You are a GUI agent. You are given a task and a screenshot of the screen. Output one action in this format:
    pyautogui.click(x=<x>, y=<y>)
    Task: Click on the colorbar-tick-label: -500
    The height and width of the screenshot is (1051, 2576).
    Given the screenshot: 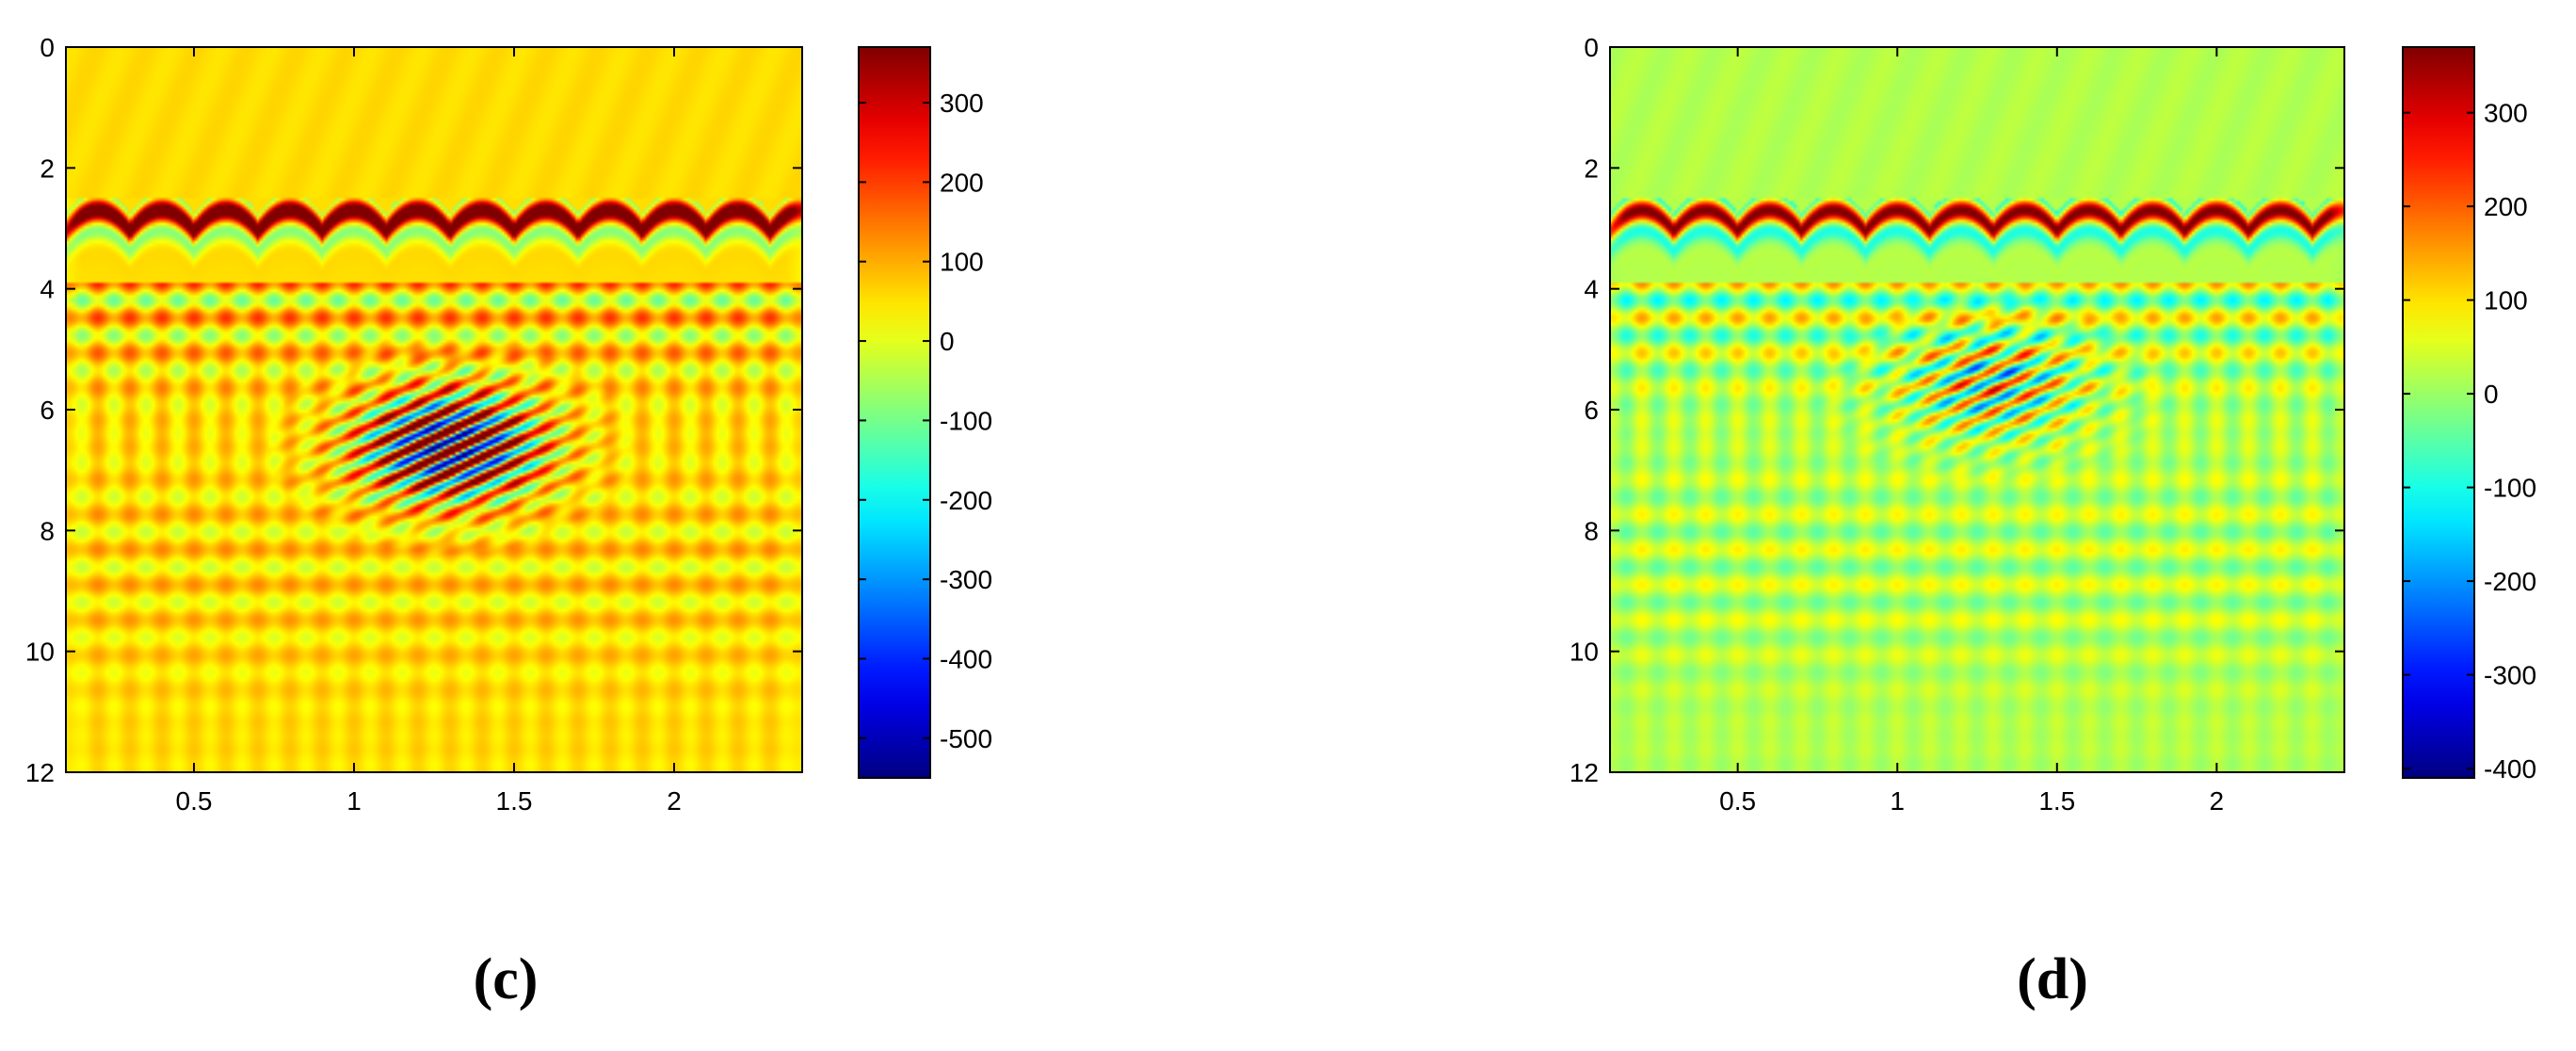 What is the action you would take?
    pyautogui.click(x=966, y=738)
    